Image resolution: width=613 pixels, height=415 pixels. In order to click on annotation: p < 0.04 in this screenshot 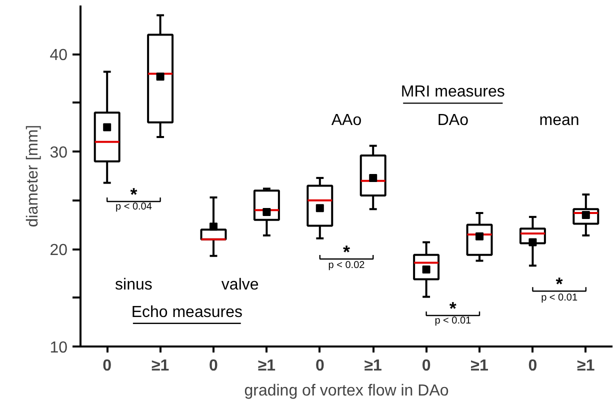, I will do `click(133, 207)`.